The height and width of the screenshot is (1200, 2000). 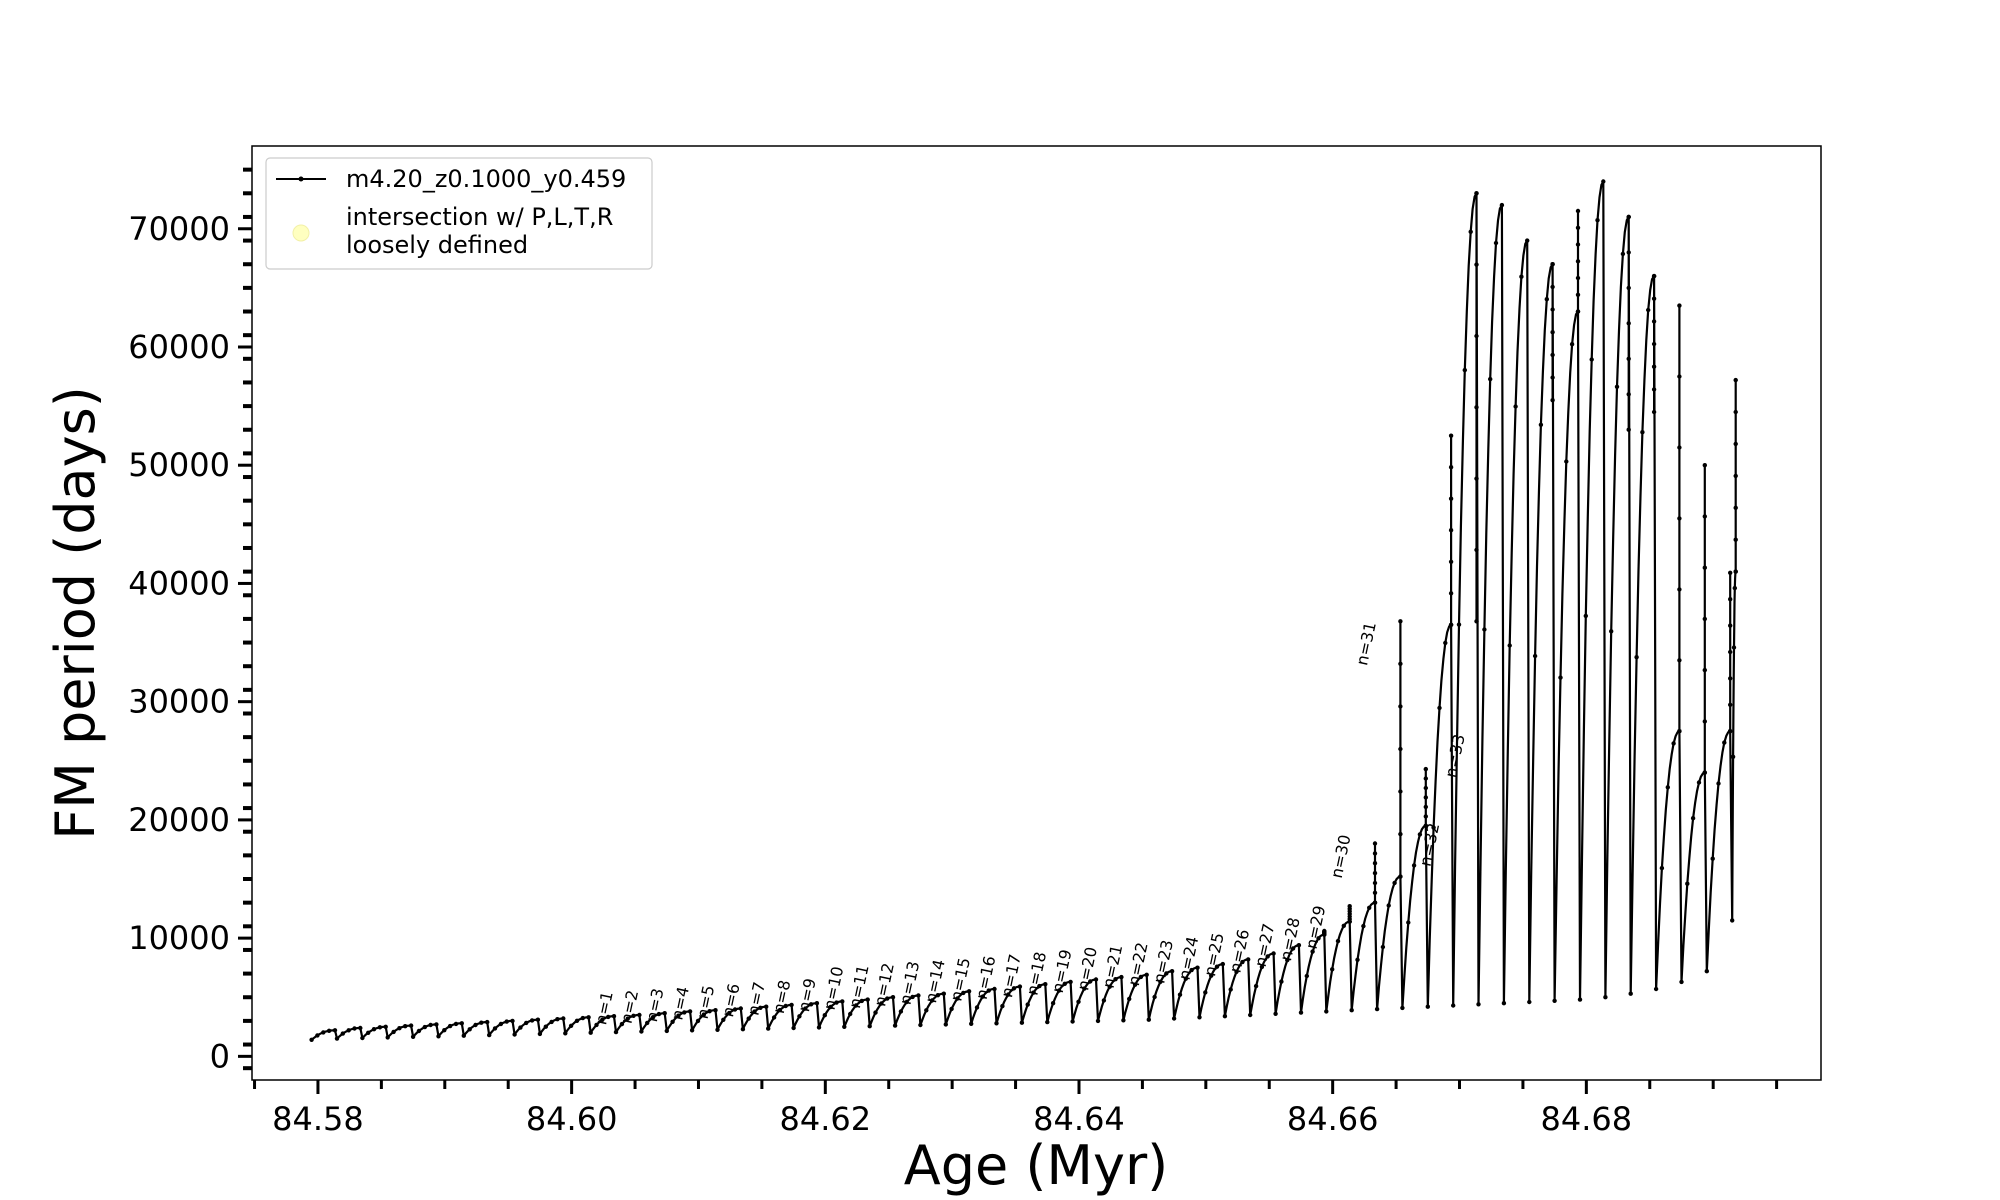 What do you see at coordinates (179, 820) in the screenshot?
I see `y-tick-label: 20000` at bounding box center [179, 820].